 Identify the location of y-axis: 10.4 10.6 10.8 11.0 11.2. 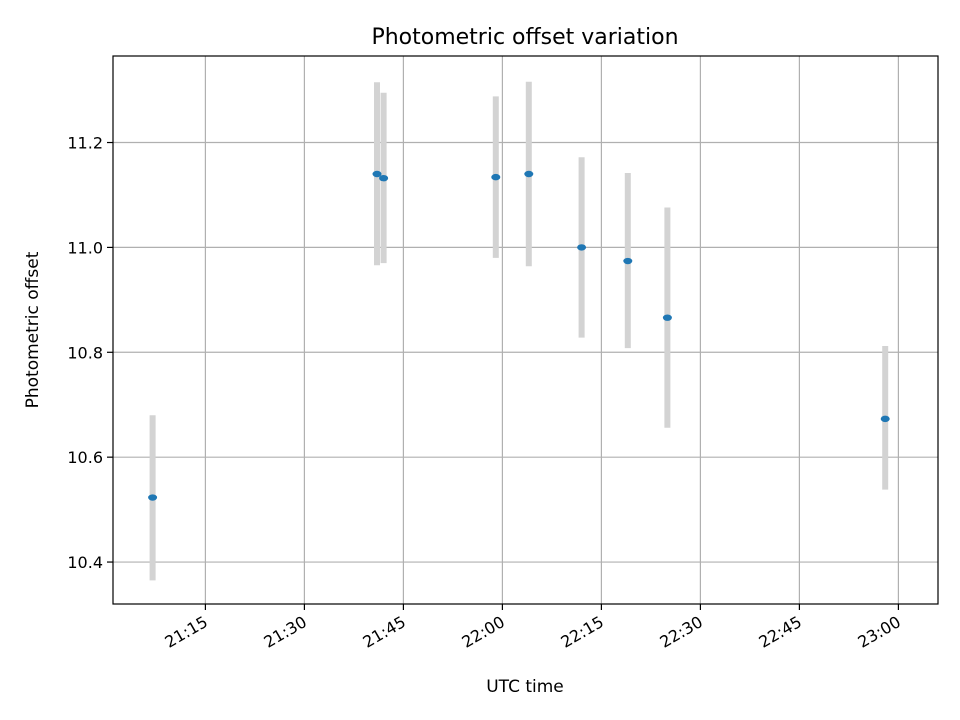
(90, 353).